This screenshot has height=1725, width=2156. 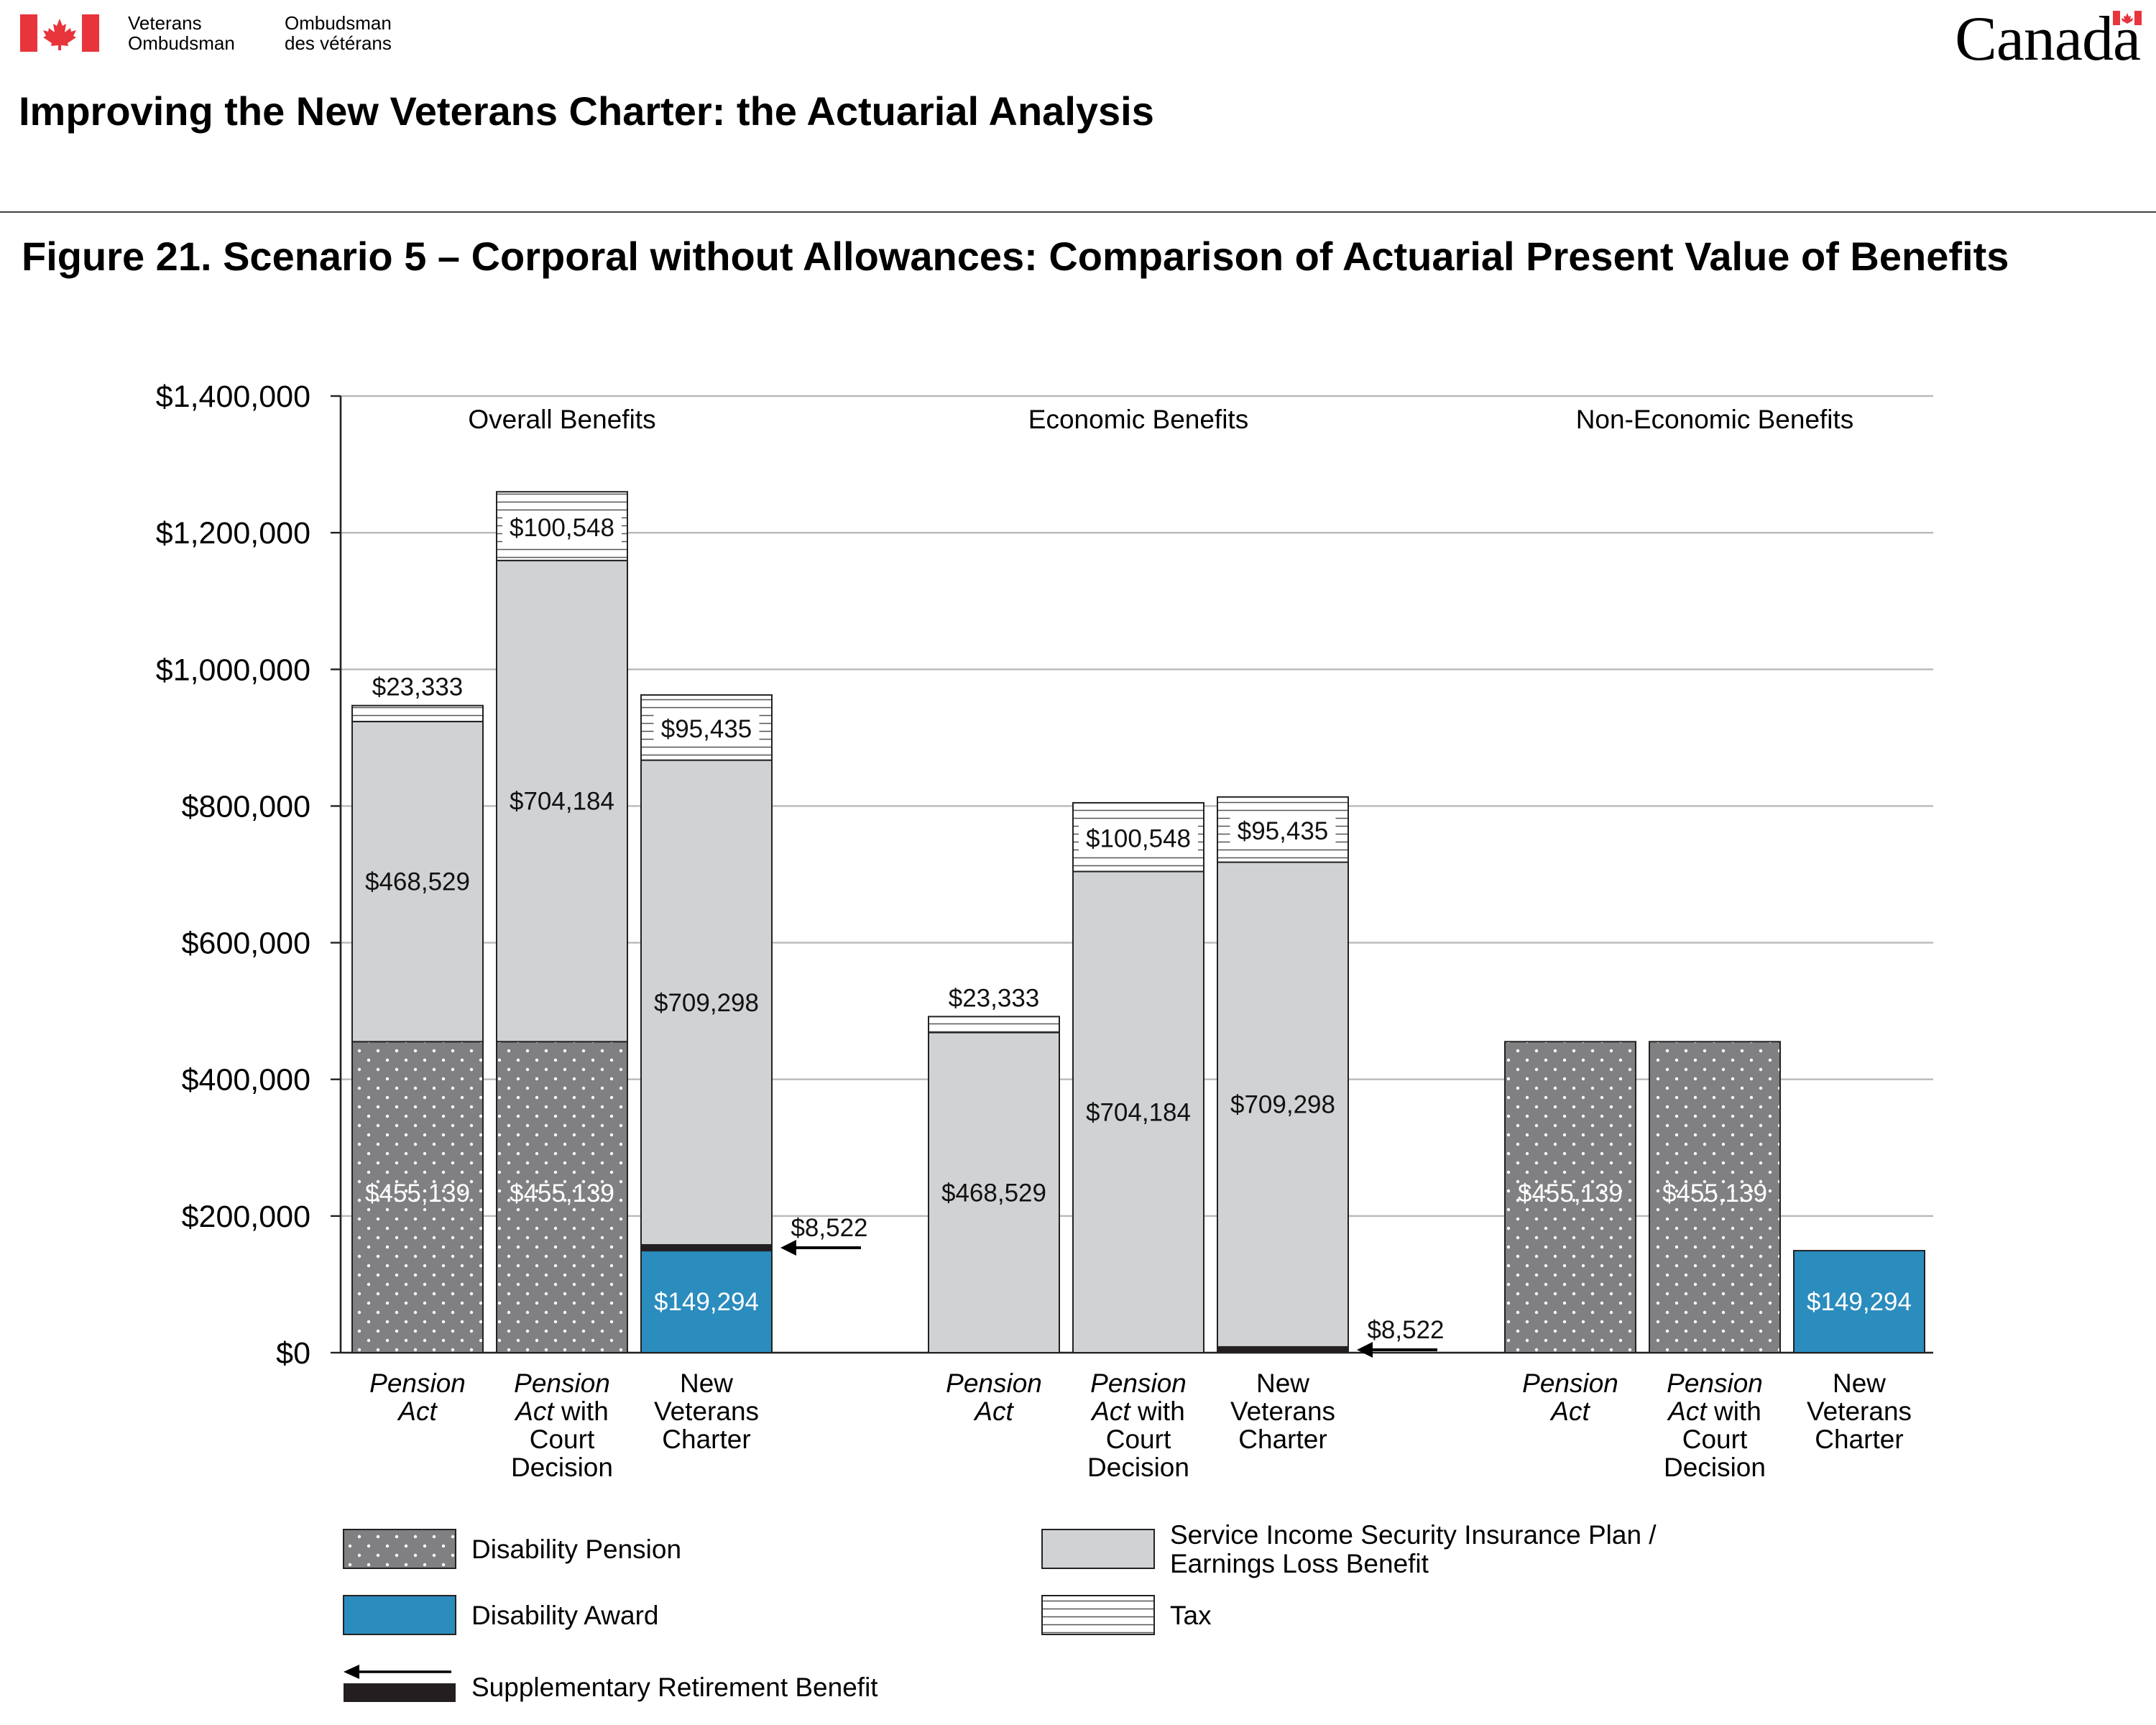 What do you see at coordinates (1715, 419) in the screenshot?
I see `group-title: Non-Economic Benefits` at bounding box center [1715, 419].